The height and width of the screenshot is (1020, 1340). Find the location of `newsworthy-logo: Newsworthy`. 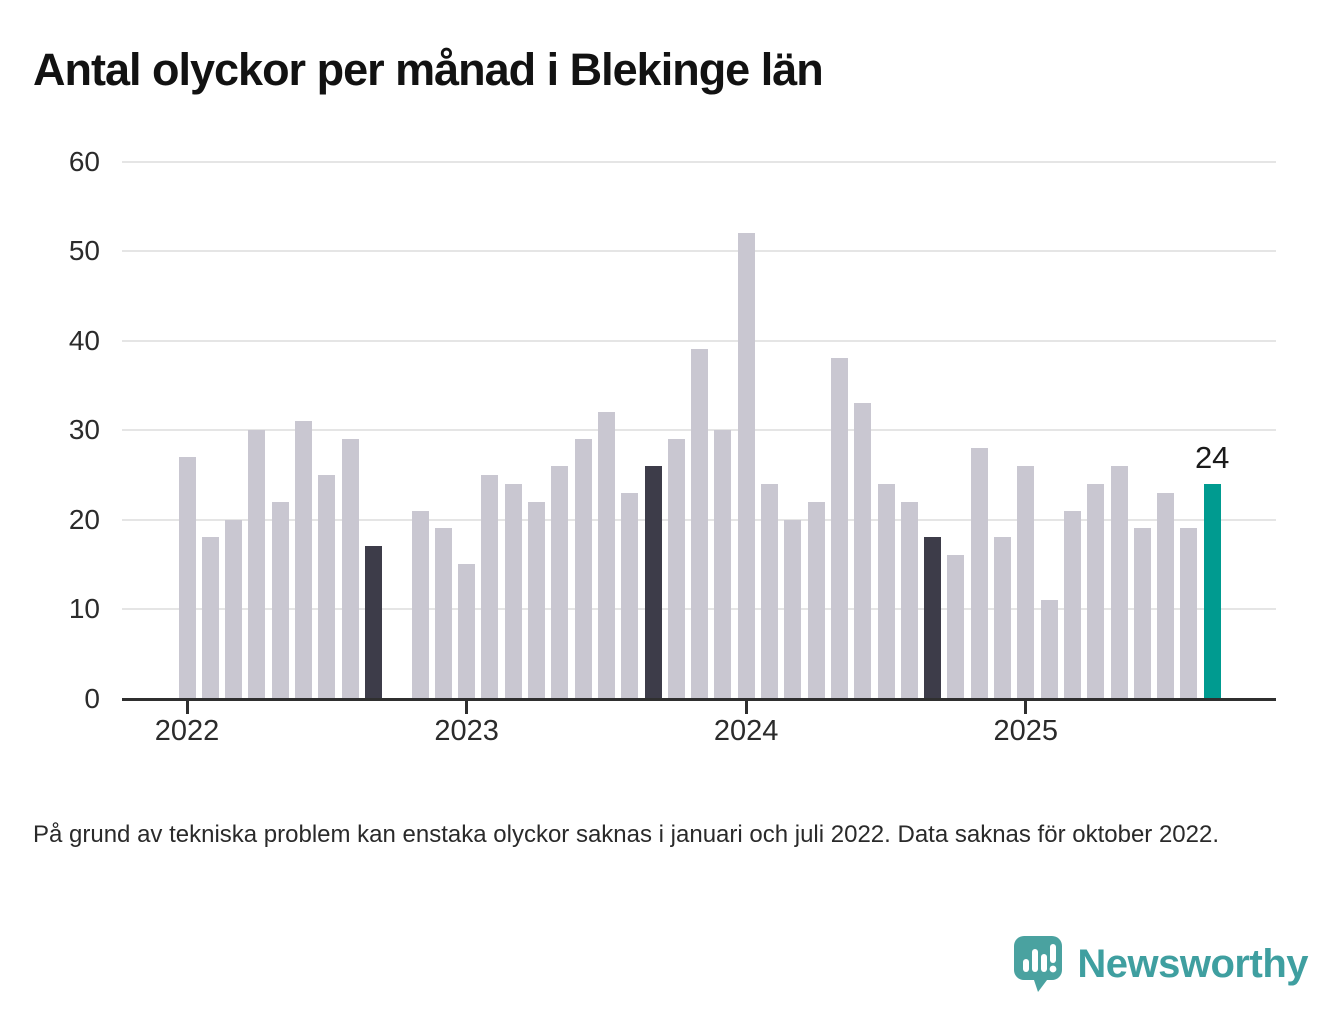

newsworthy-logo: Newsworthy is located at coordinates (1161, 964).